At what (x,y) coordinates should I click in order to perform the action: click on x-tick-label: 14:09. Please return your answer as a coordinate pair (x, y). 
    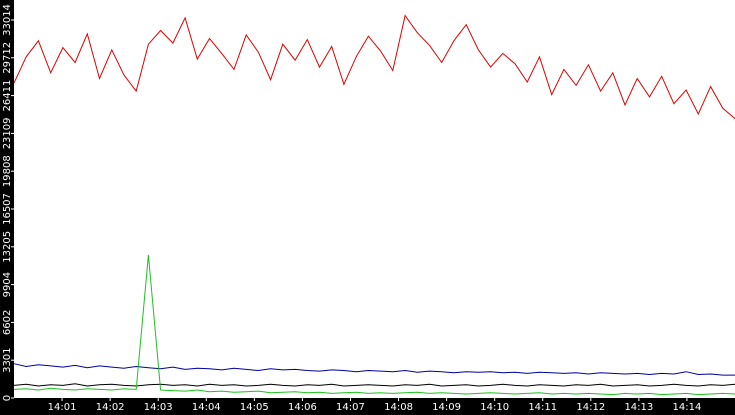
    Looking at the image, I should click on (446, 407).